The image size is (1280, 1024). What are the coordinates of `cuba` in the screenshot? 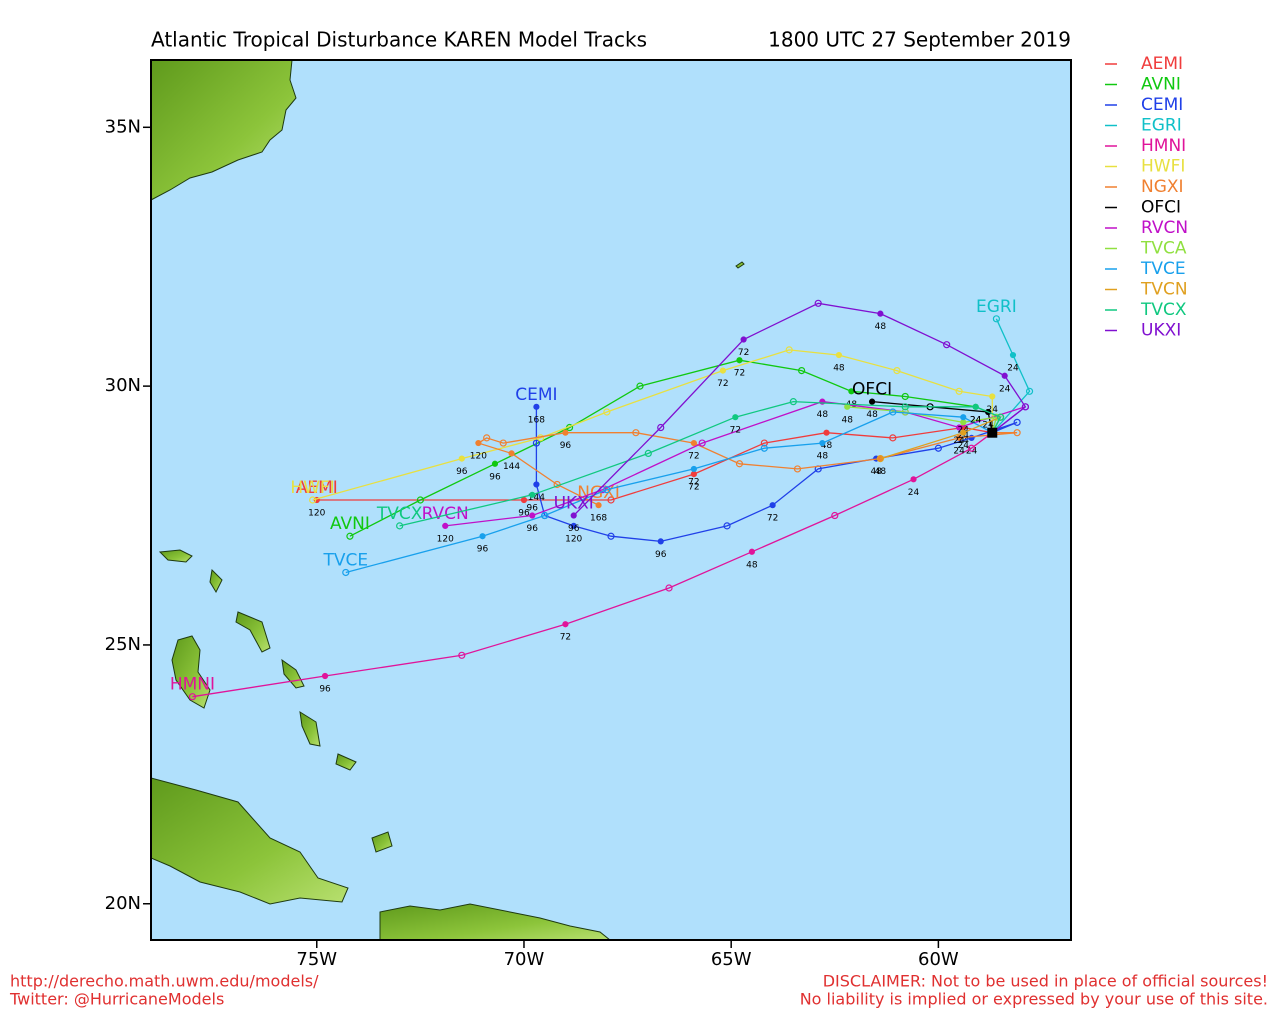 It's located at (250, 841).